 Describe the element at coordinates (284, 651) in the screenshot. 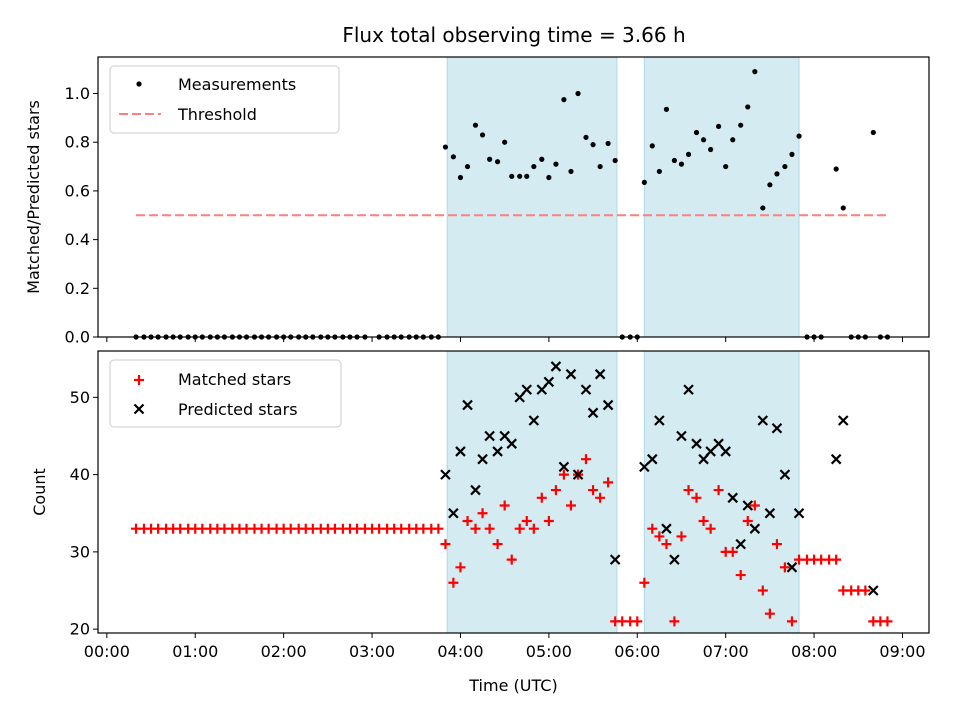

I see `x-tick-label: 02:00` at that location.